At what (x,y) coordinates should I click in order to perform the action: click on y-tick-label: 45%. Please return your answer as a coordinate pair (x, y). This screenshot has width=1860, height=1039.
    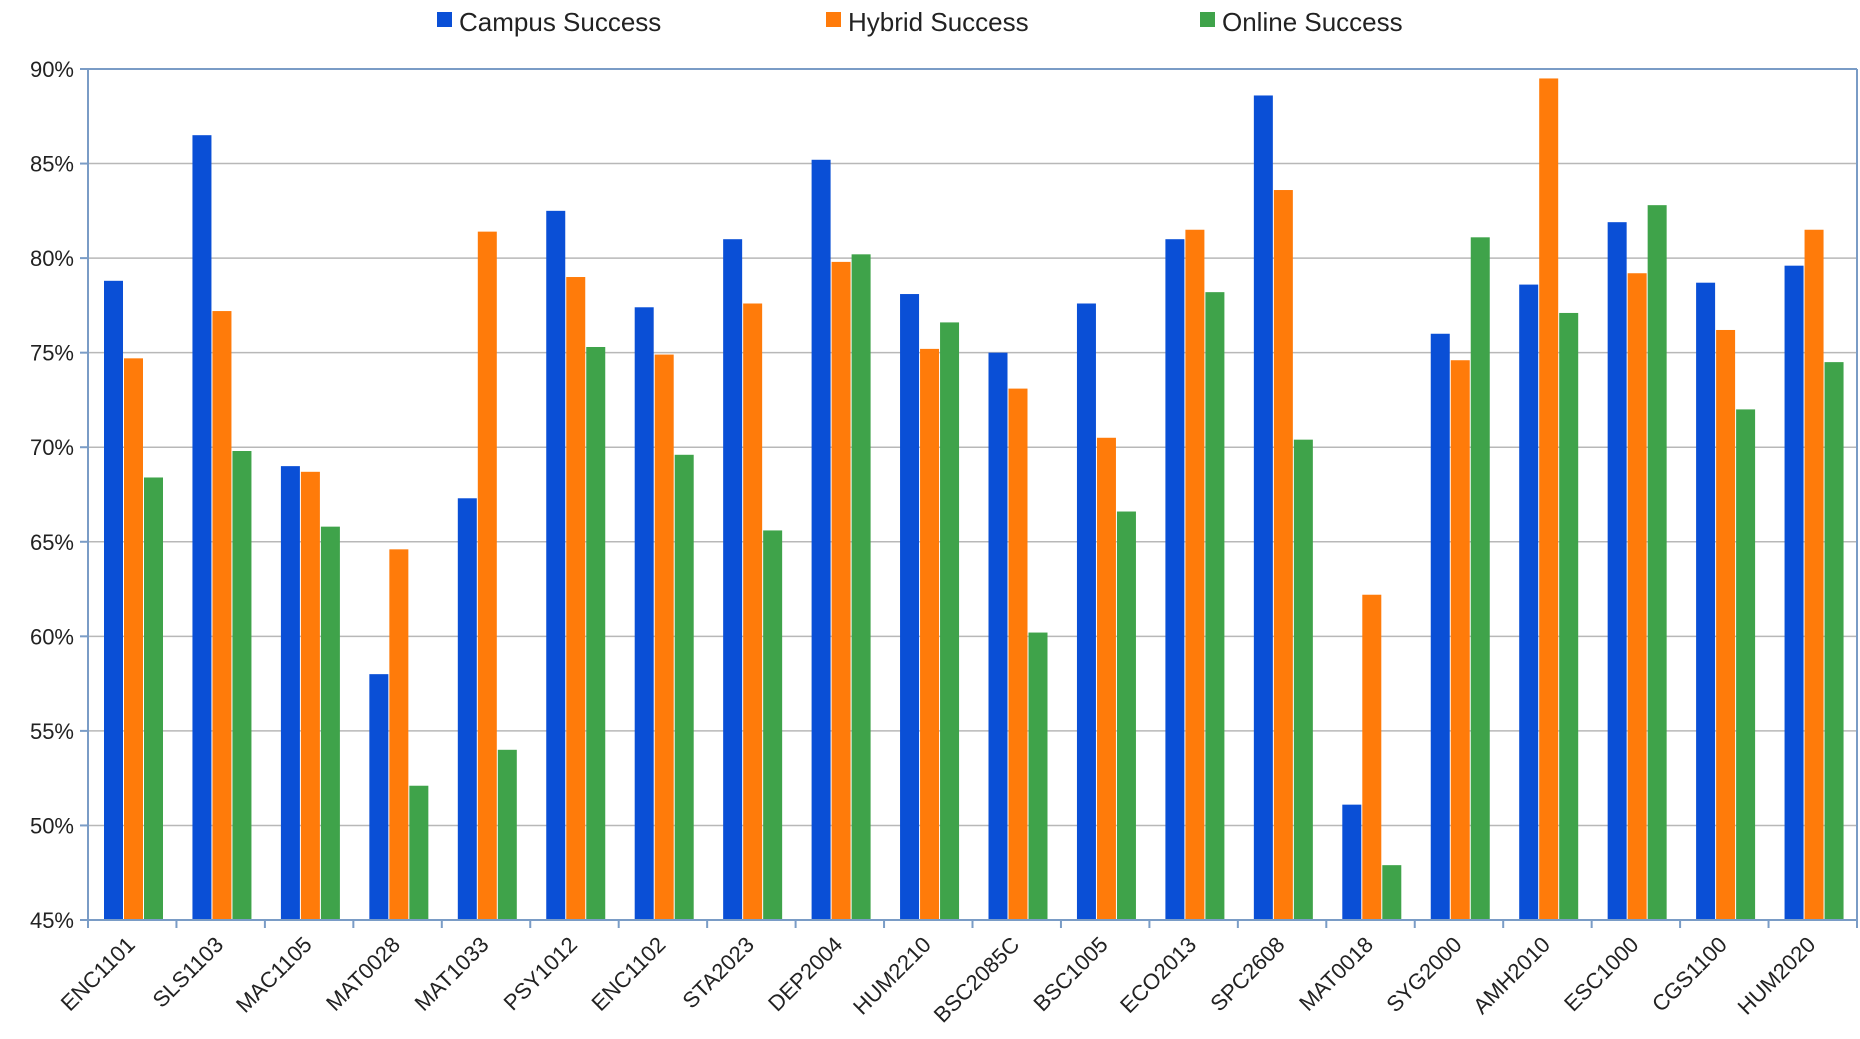
    Looking at the image, I should click on (52, 920).